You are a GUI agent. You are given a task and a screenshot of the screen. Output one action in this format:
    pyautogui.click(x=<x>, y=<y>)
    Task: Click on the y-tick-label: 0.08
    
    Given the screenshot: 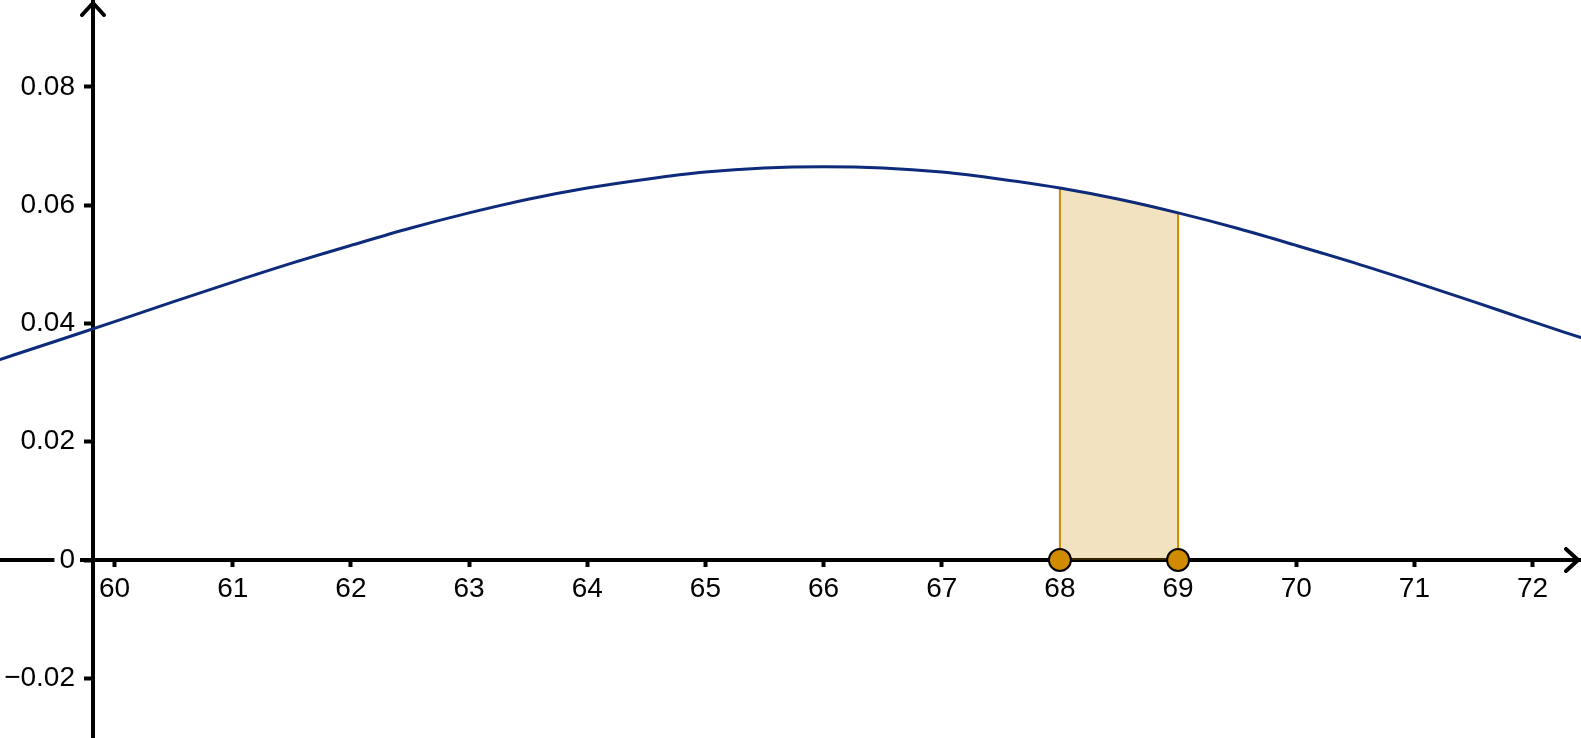 What is the action you would take?
    pyautogui.click(x=47, y=85)
    